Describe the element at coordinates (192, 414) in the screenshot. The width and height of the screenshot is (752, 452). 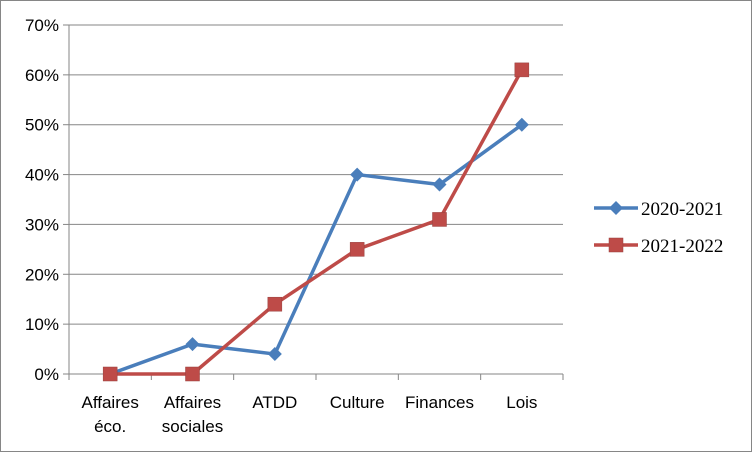
I see `x-tick-label: Affaires sociales` at that location.